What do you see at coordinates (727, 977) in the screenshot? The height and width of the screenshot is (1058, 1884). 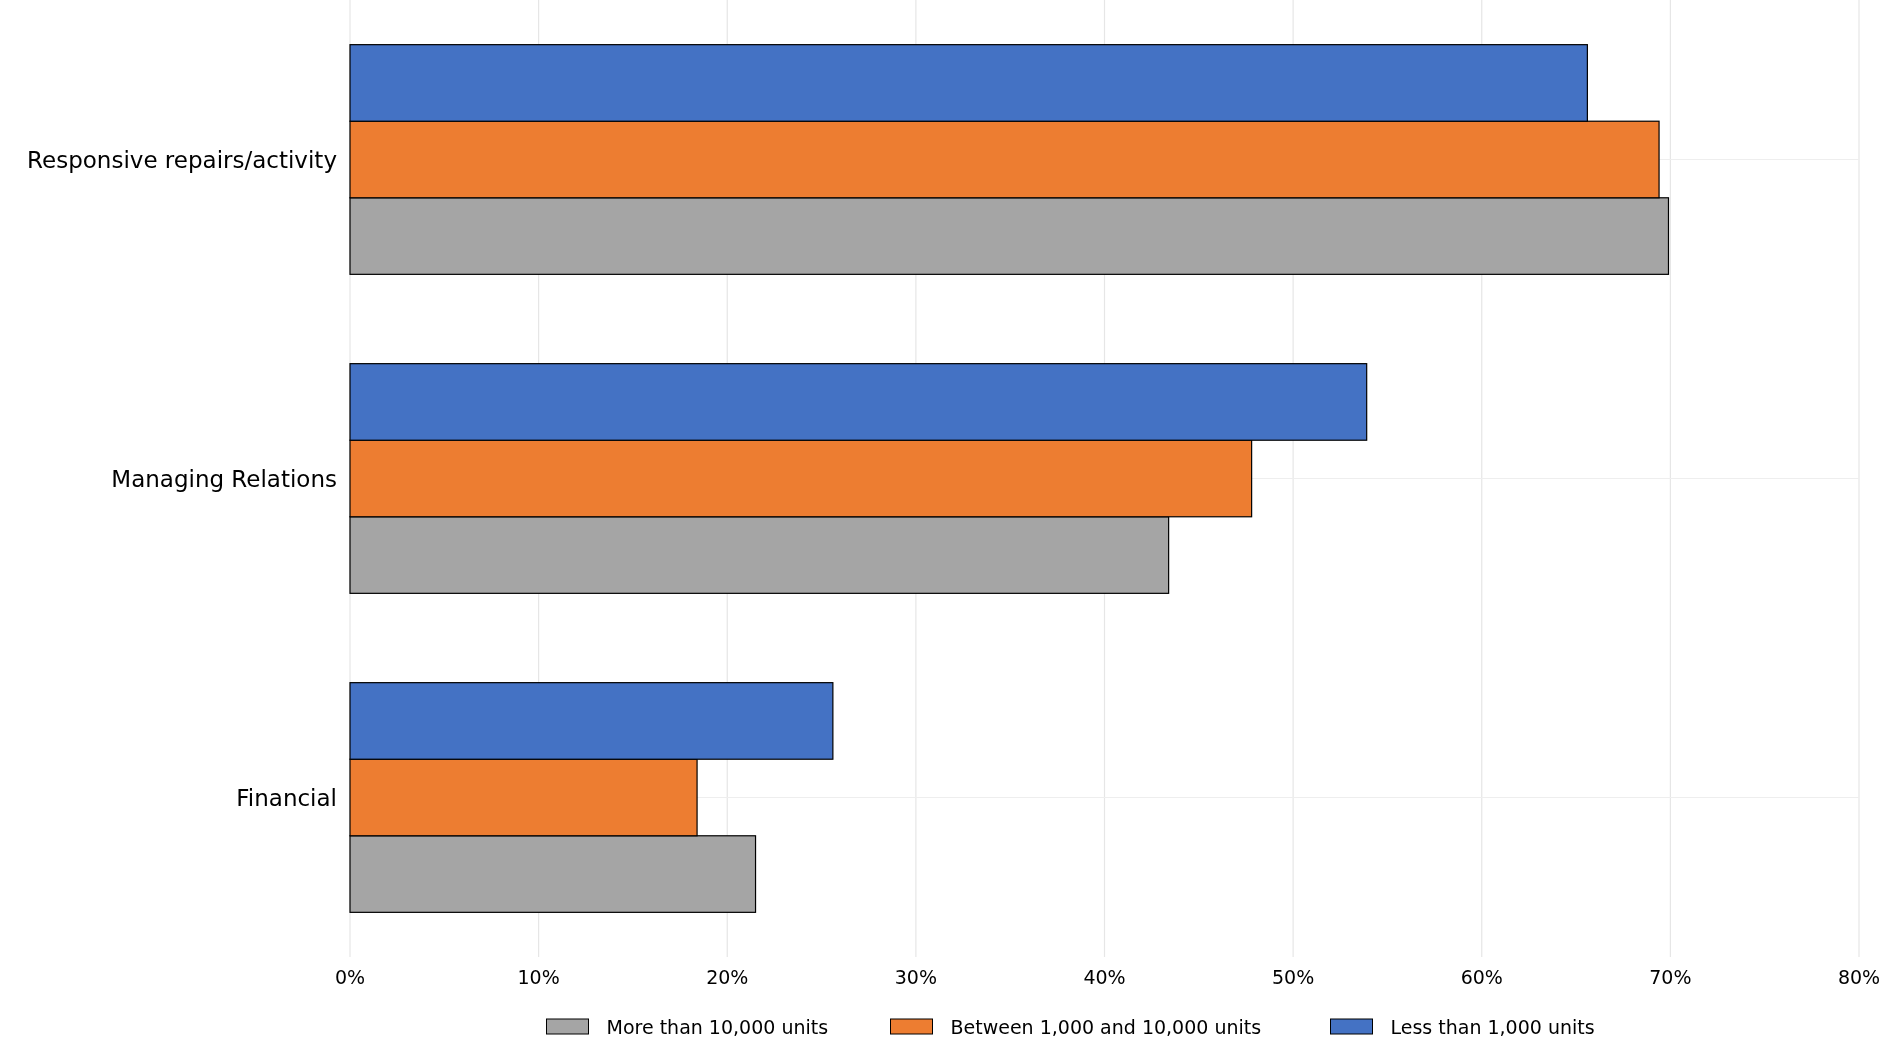 I see `x-tick-label: 20%` at bounding box center [727, 977].